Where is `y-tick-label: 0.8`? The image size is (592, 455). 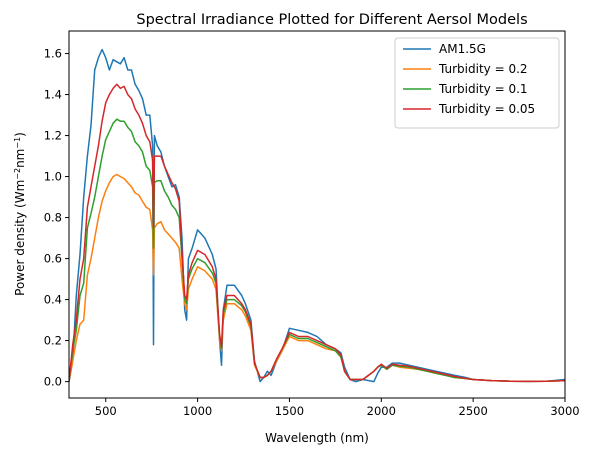
y-tick-label: 0.8 is located at coordinates (53, 218).